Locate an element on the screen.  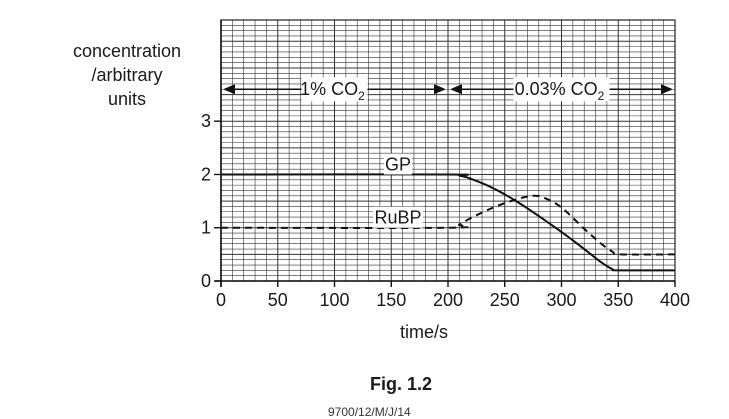
x-tick-label: 0 is located at coordinates (221, 300).